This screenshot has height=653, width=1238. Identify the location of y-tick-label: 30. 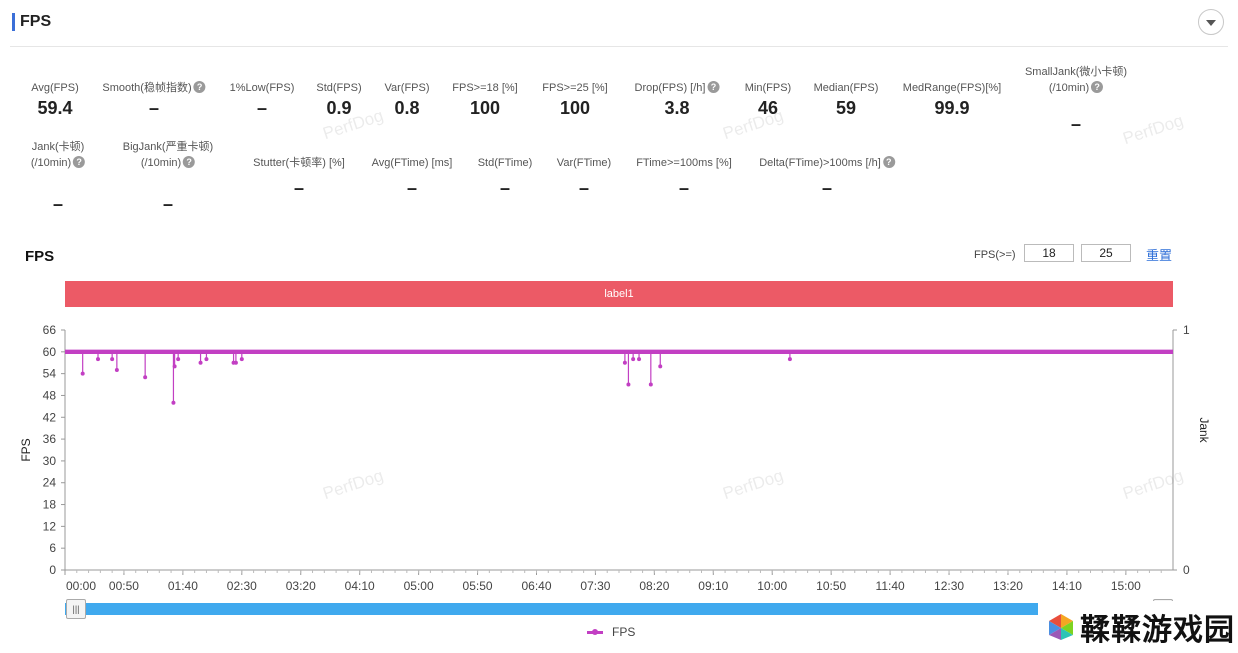
(50, 461).